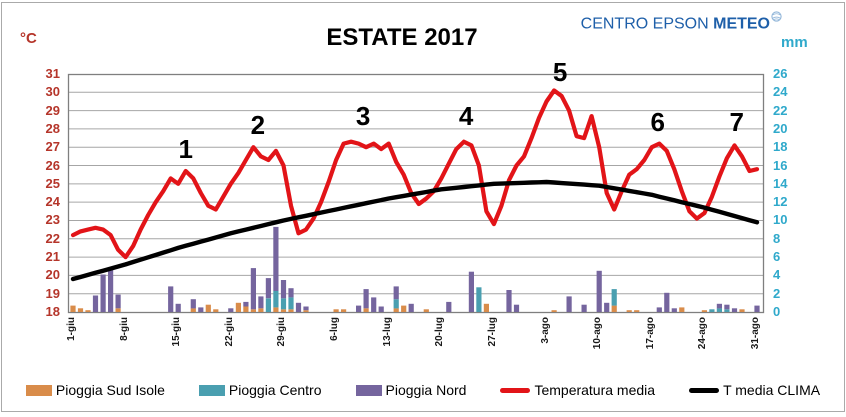  Describe the element at coordinates (52, 165) in the screenshot. I see `temp-tick-label: 26` at that location.